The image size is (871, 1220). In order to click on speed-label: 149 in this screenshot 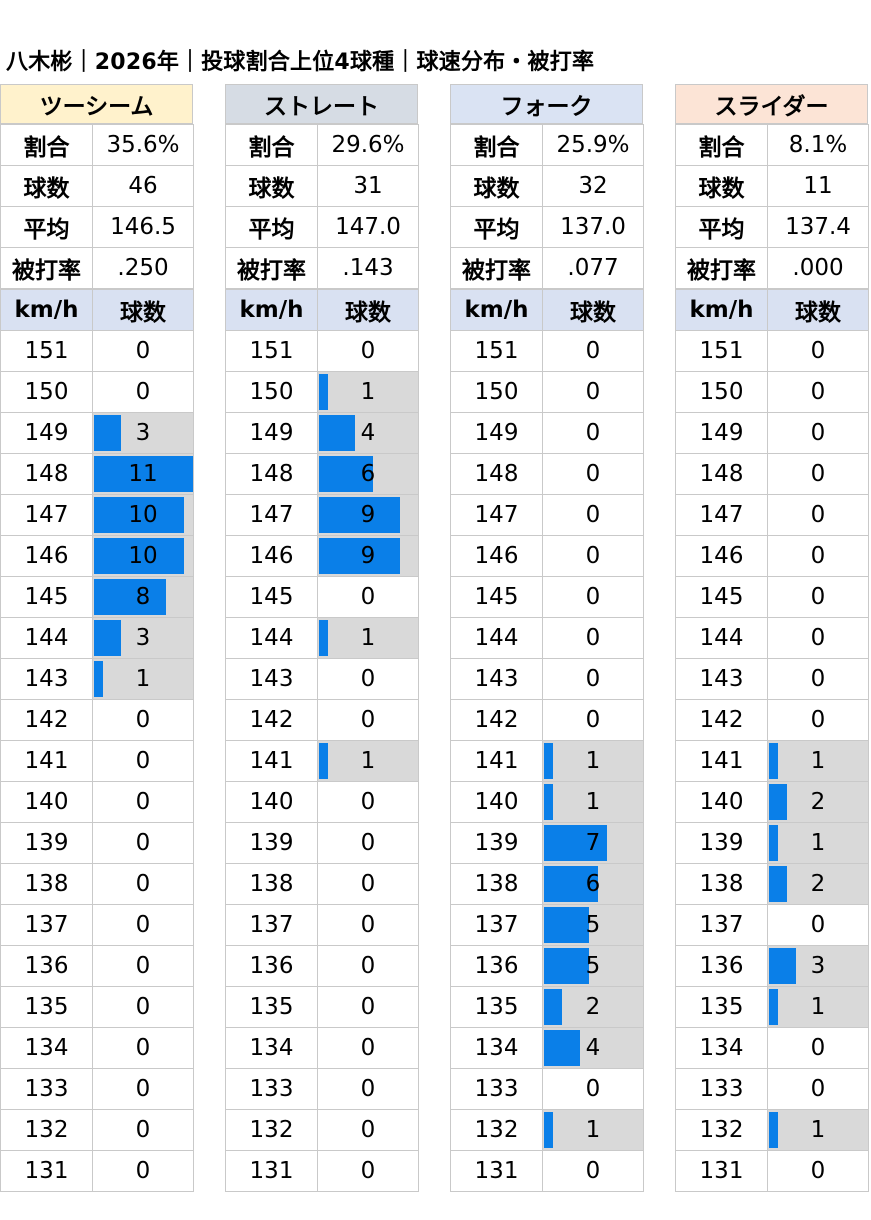, I will do `click(271, 433)`.